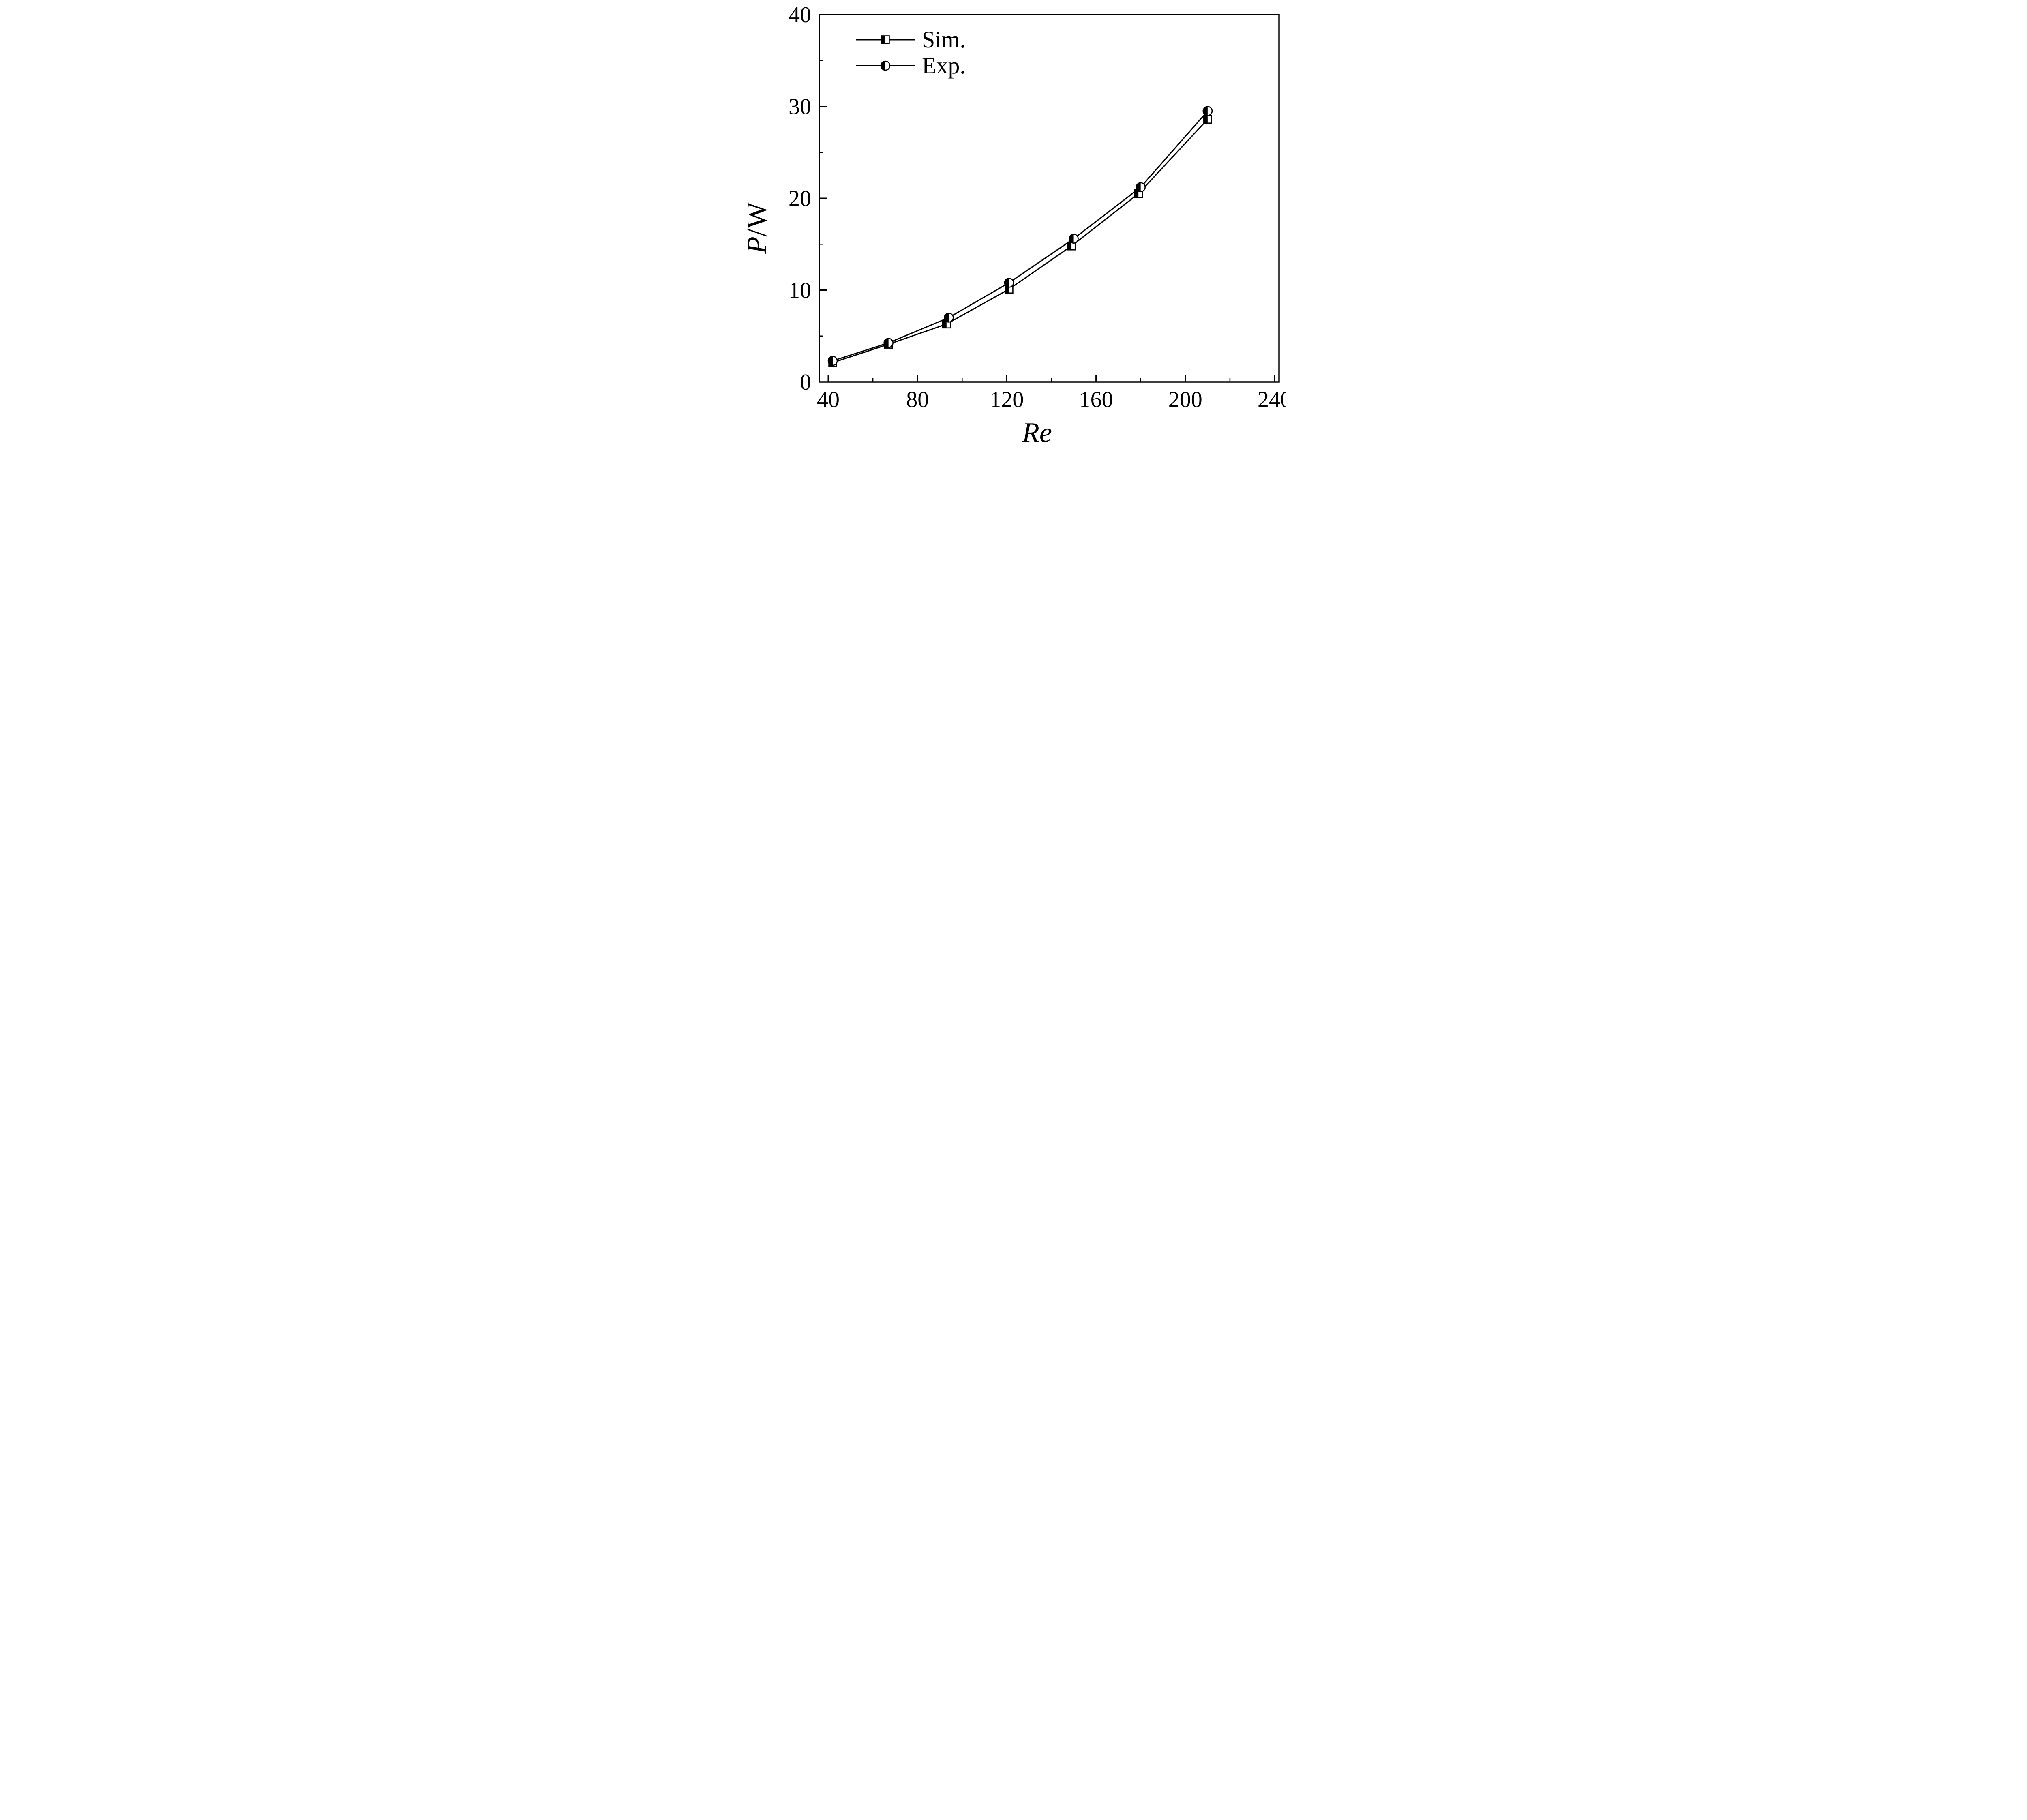 The width and height of the screenshot is (2027, 1820). Describe the element at coordinates (911, 39) in the screenshot. I see `legend-item-sim: Sim.` at that location.